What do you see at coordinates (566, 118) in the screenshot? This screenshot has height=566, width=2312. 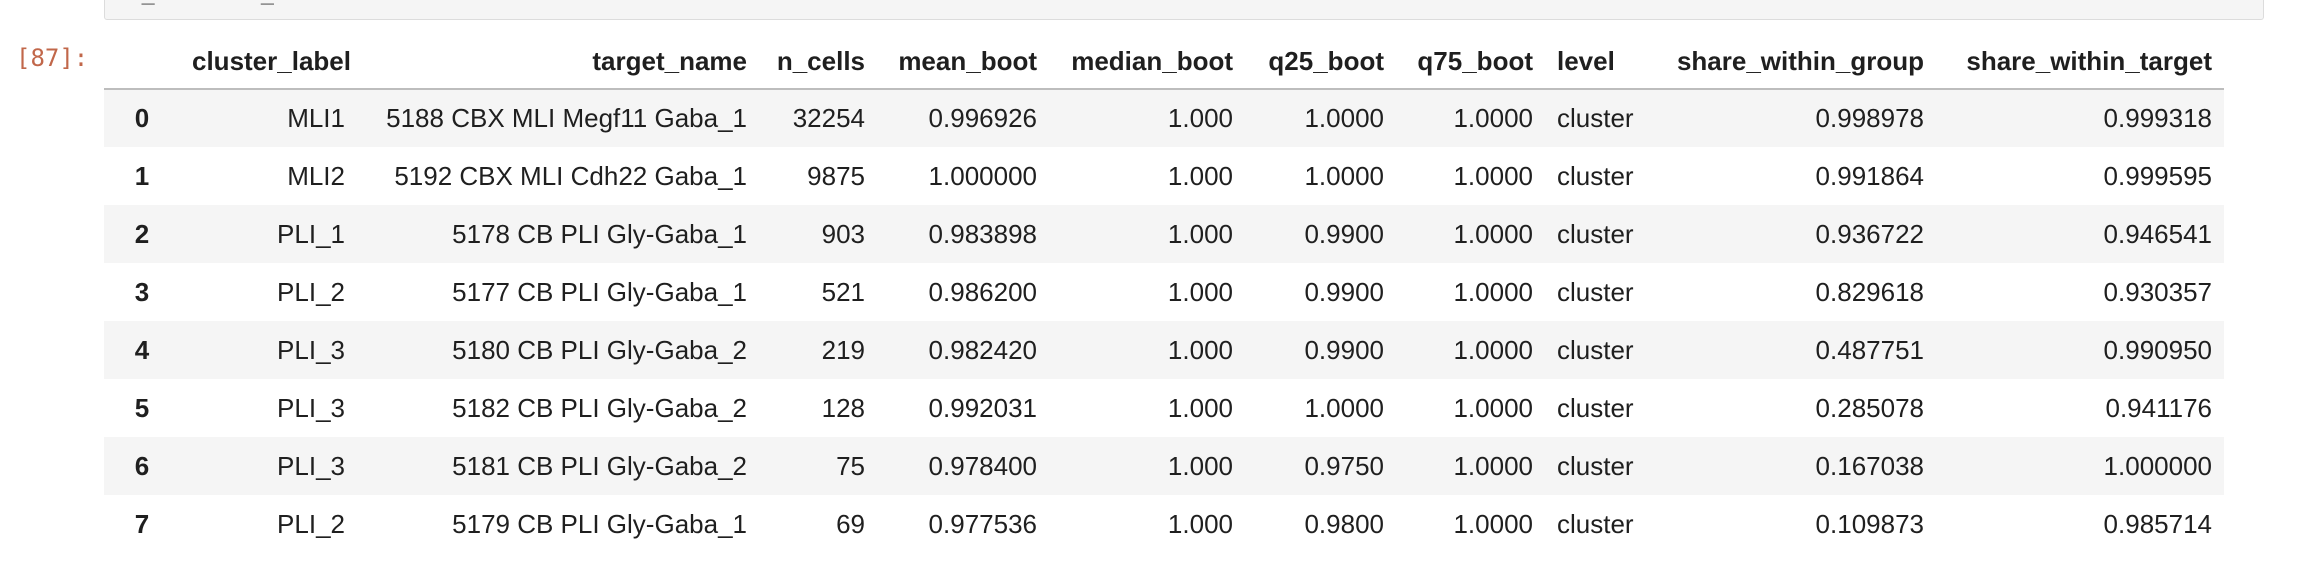 I see `cell-target-name: 5188 CBX MLI Megf11 Gaba_1` at bounding box center [566, 118].